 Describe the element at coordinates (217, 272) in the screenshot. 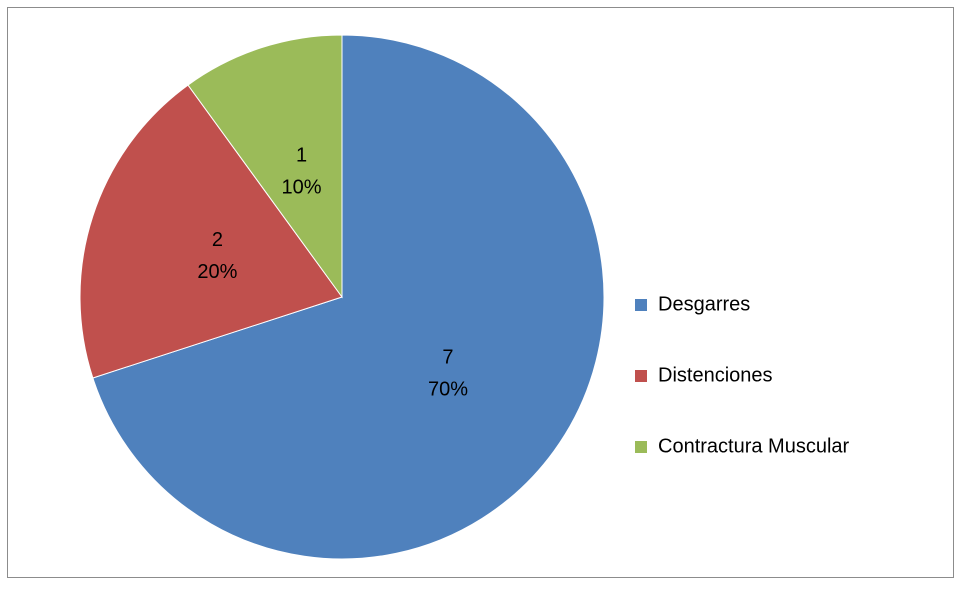

I see `slice-percentage-label: 20%` at that location.